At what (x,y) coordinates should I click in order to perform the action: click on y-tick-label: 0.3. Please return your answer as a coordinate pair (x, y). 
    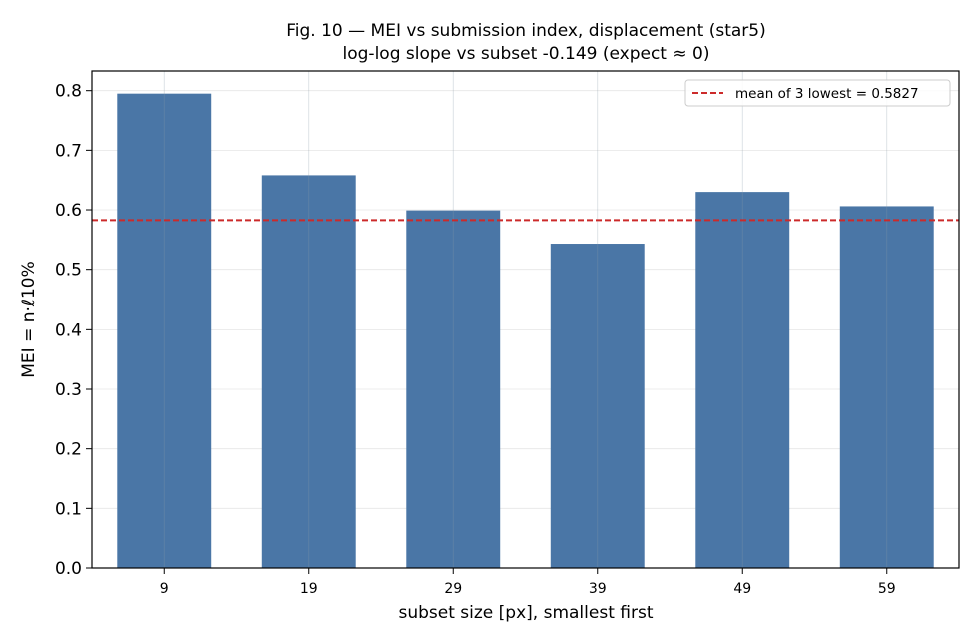
    Looking at the image, I should click on (68, 390).